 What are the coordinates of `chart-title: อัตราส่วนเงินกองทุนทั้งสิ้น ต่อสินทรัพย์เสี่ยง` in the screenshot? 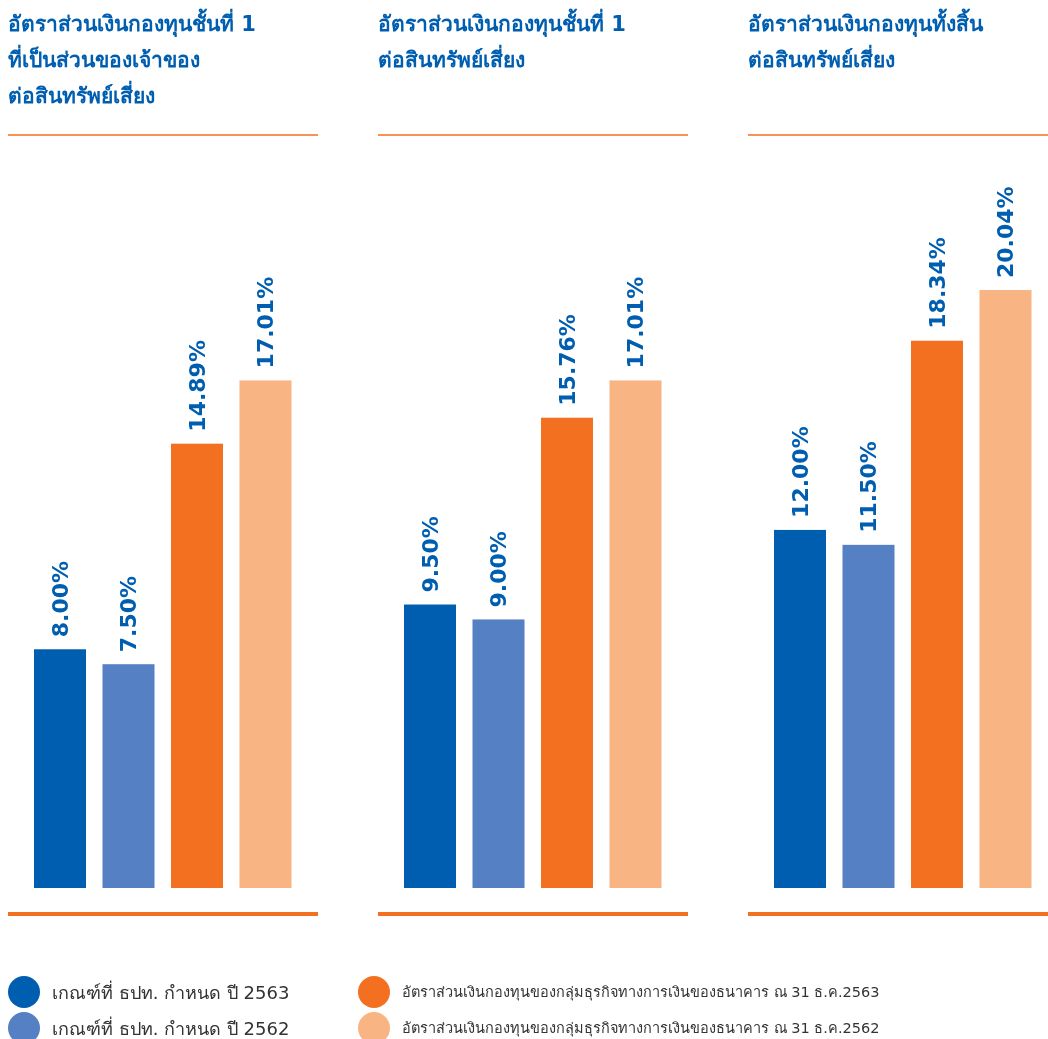 It's located at (866, 40).